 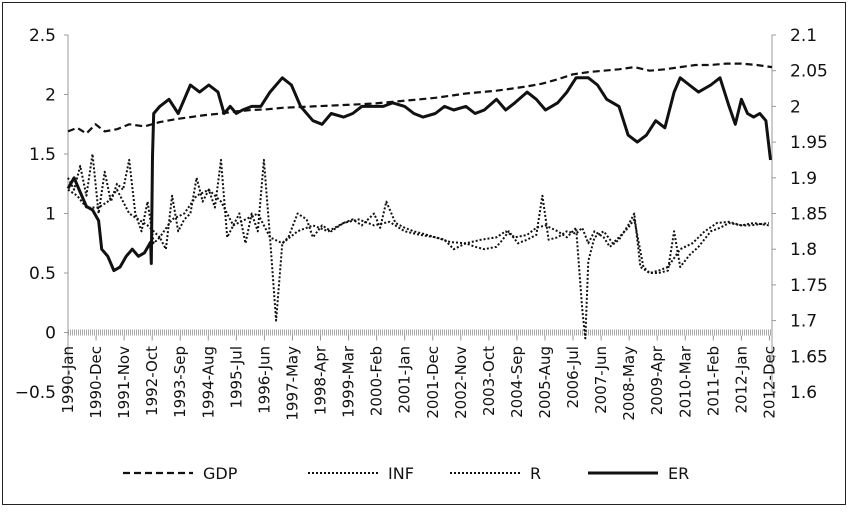 I want to click on series-line-gdp, so click(x=420, y=98).